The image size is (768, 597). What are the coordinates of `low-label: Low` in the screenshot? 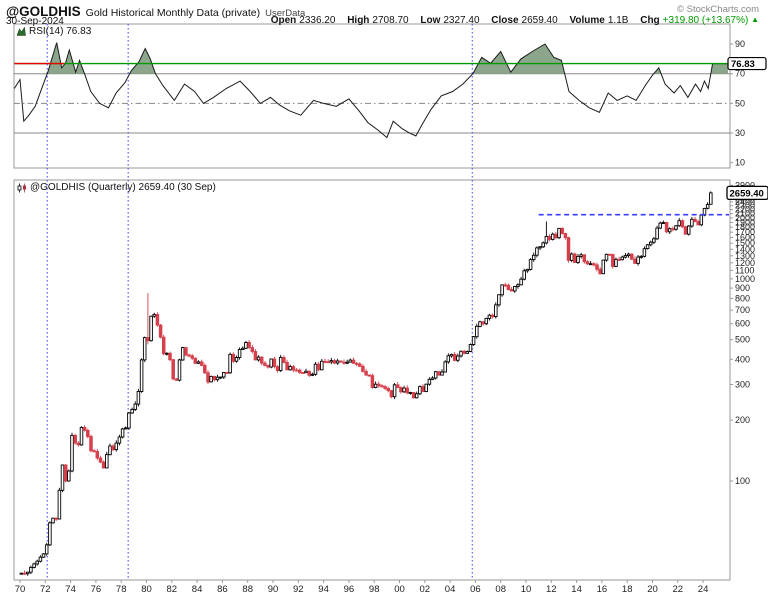 It's located at (430, 20).